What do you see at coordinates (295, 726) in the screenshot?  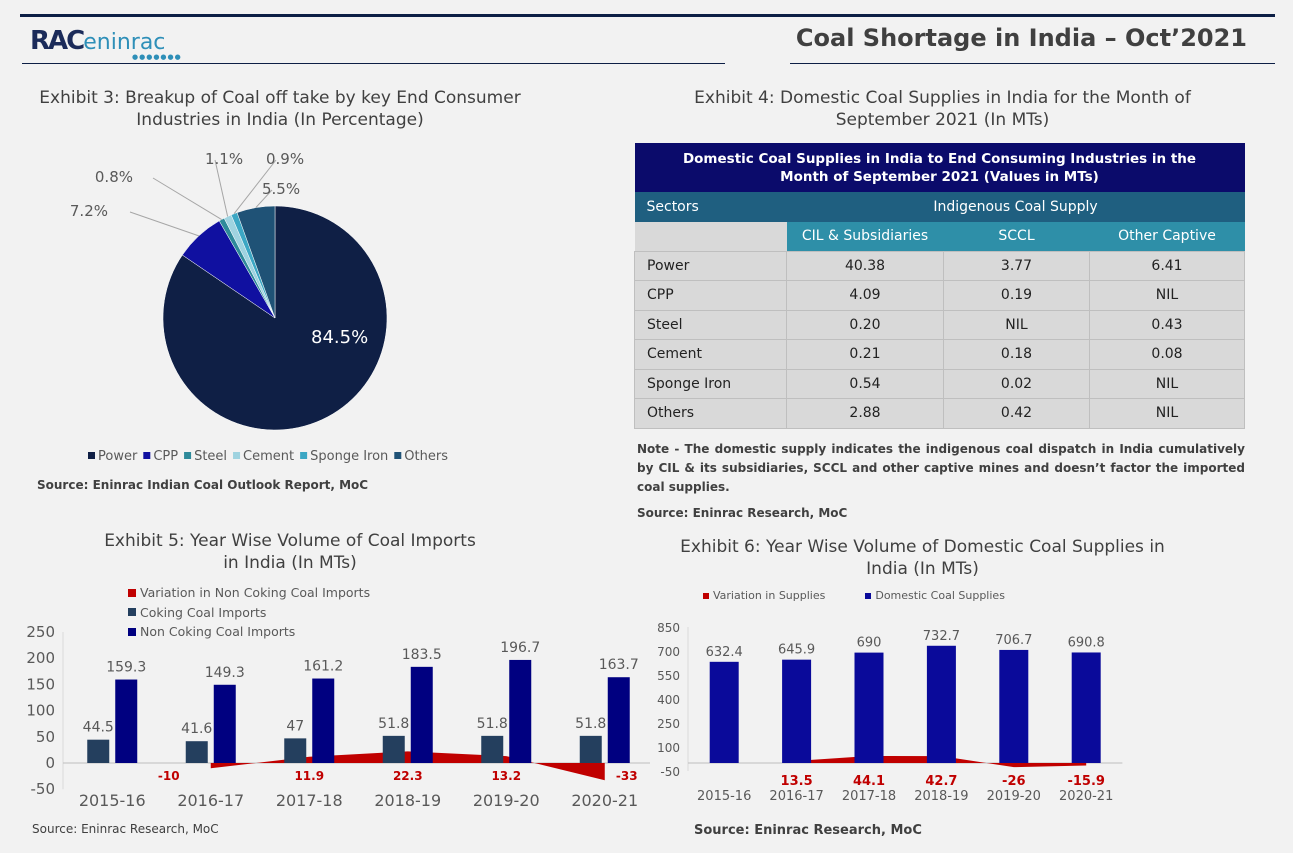 I see `bar-data-label: 47` at bounding box center [295, 726].